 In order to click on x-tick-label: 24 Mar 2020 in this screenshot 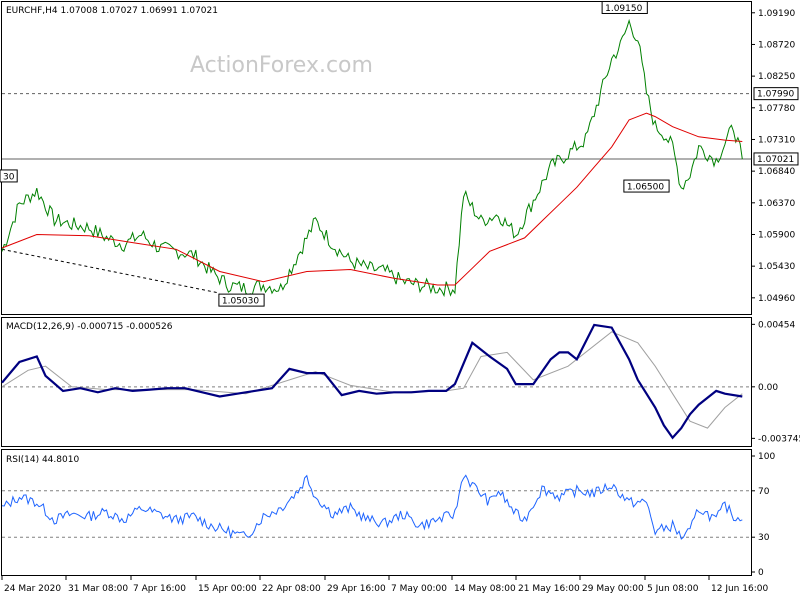, I will do `click(32, 589)`.